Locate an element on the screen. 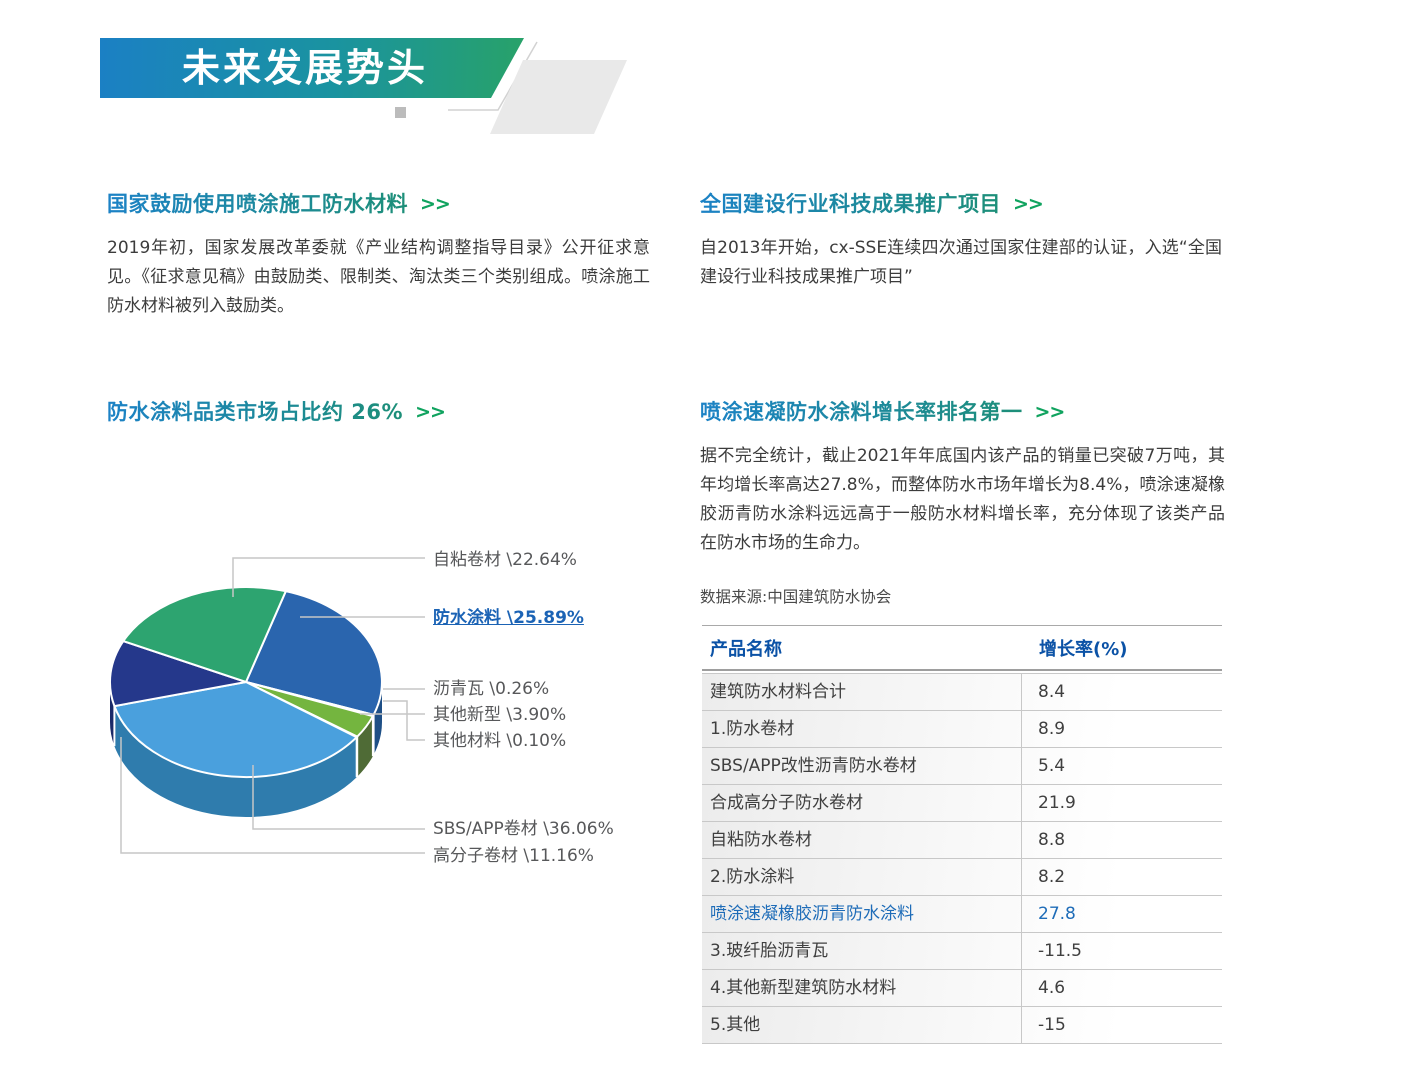  pie-label: 自粘卷材 \22.64% is located at coordinates (505, 560).